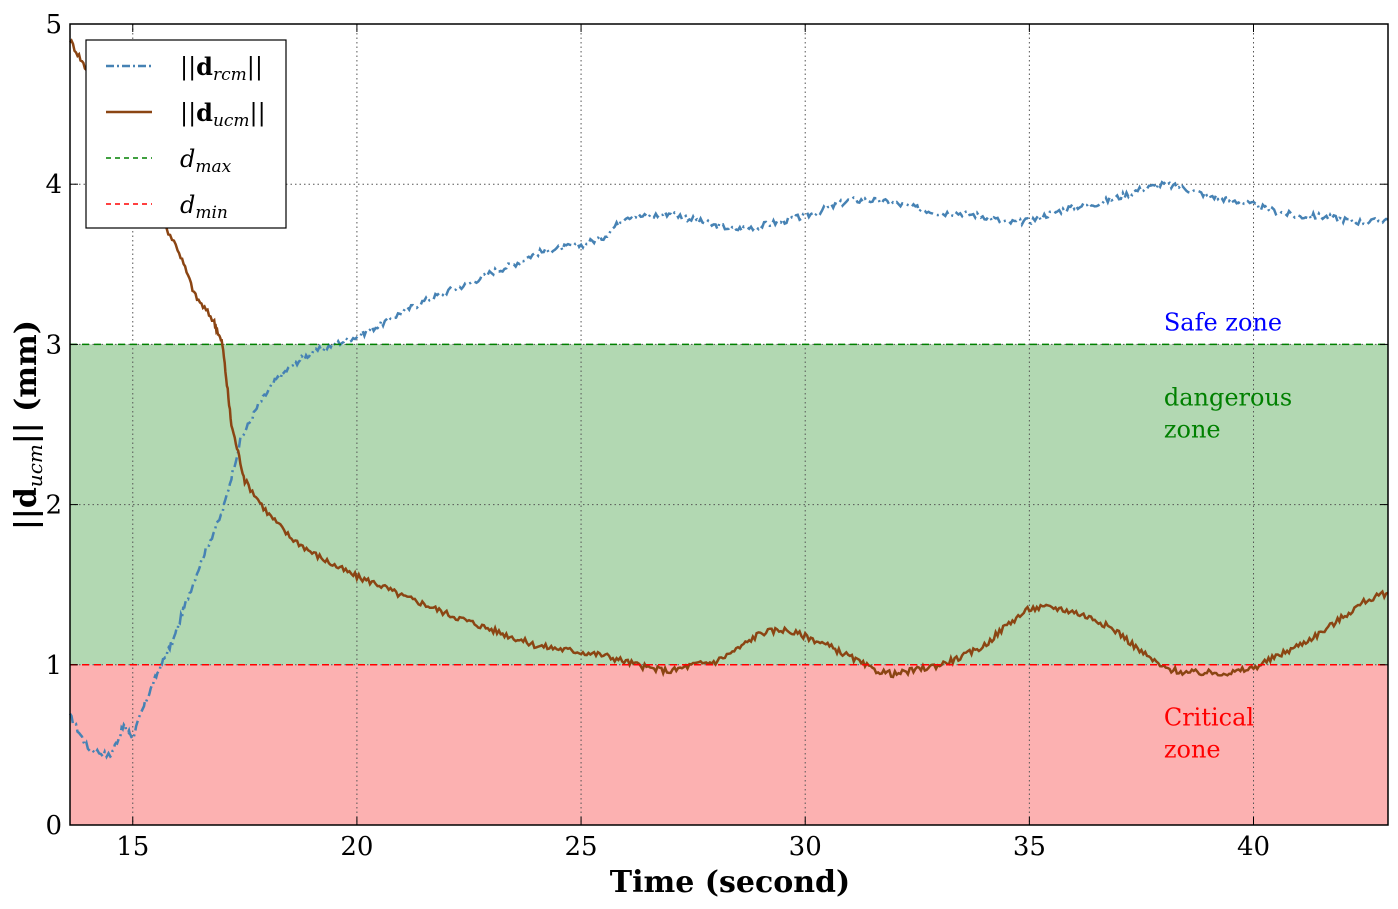  I want to click on legend-label-1: ||ducm||, so click(223, 114).